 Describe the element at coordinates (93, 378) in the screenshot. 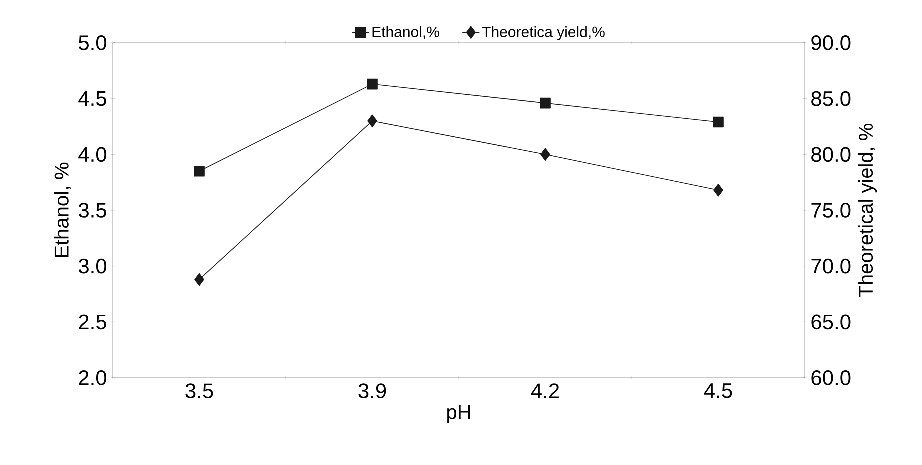

I see `y-tick-label: 2.0` at that location.